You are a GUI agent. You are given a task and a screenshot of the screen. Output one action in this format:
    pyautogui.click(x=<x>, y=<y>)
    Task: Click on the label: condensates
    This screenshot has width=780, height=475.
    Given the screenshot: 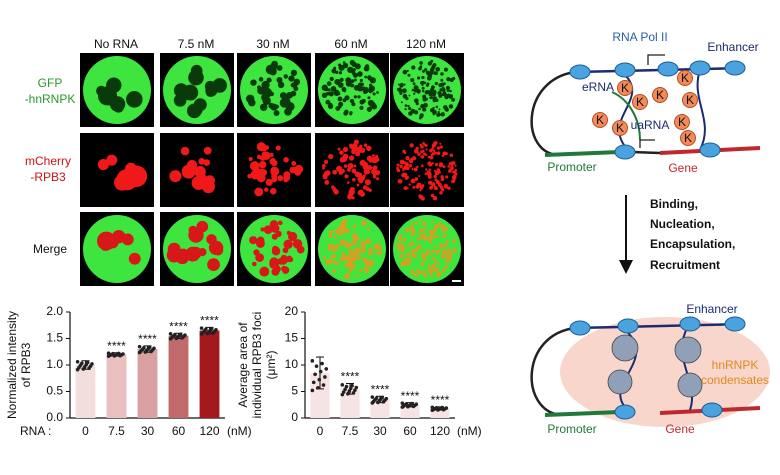 What is the action you would take?
    pyautogui.click(x=735, y=380)
    